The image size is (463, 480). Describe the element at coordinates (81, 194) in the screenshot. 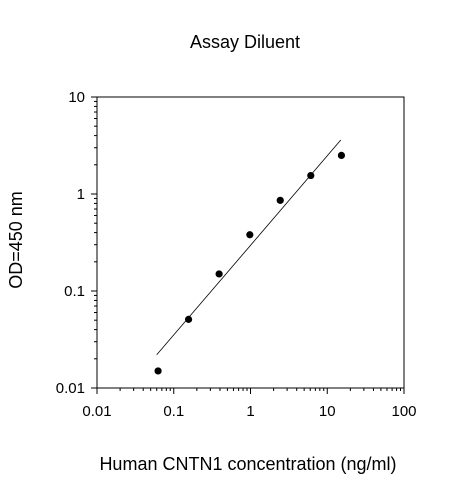

I see `y-tick-label: 1` at that location.